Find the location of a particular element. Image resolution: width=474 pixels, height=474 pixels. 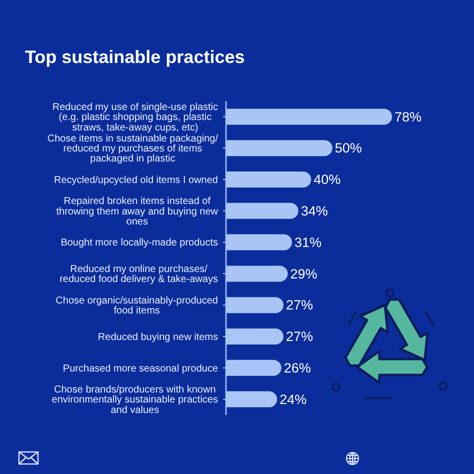

y-tick-label: Recycled/upcycled old items I owned is located at coordinates (136, 180).